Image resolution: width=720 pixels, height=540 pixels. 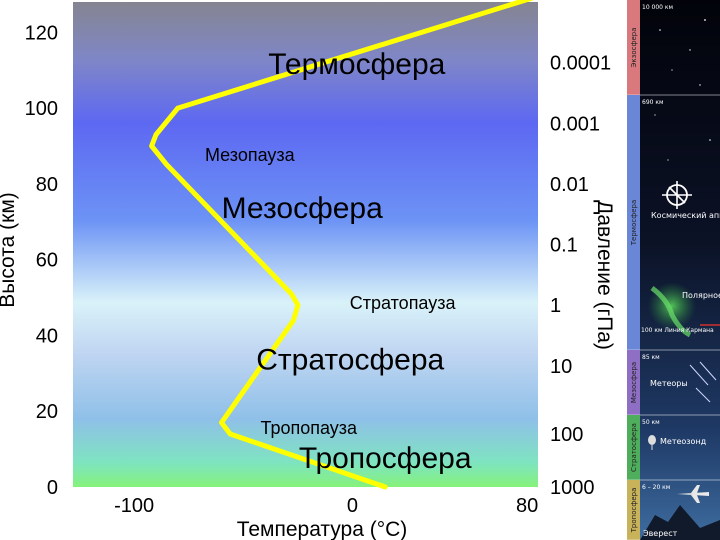 I want to click on boundary-label: Тропопауза, so click(x=309, y=428).